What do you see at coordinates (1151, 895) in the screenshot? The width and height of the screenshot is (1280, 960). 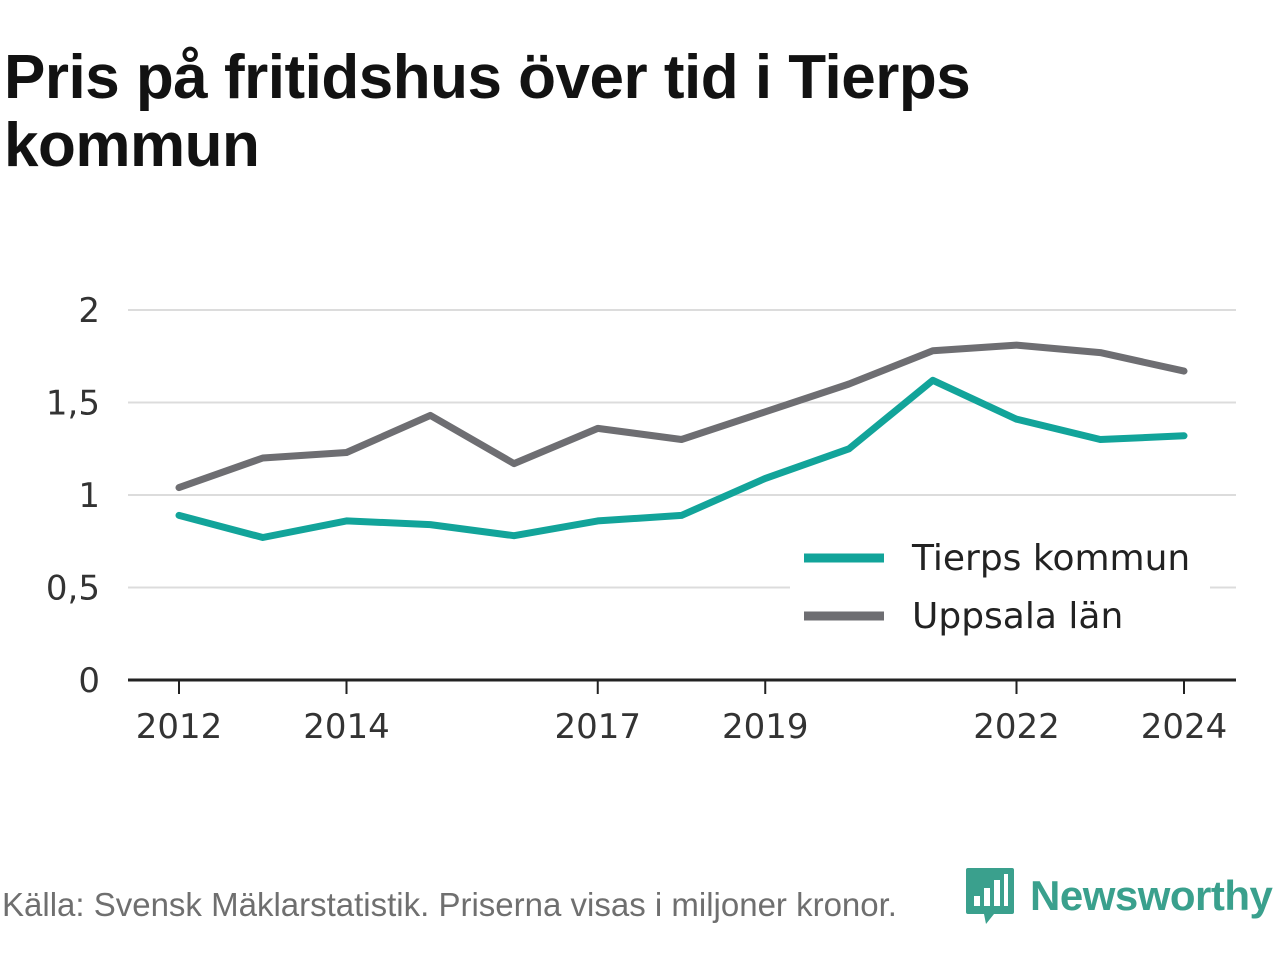 I see `logo-text: Newsworthy` at bounding box center [1151, 895].